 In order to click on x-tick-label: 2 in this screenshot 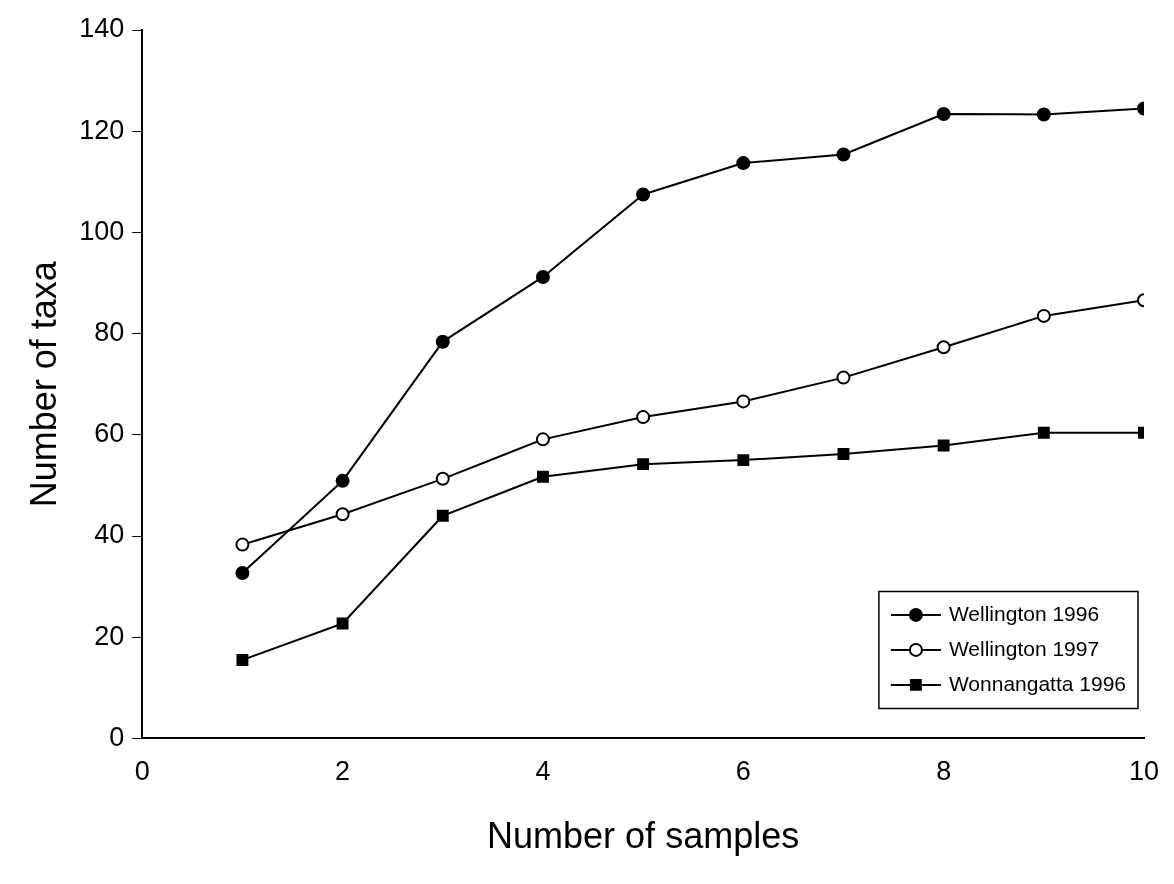, I will do `click(343, 771)`.